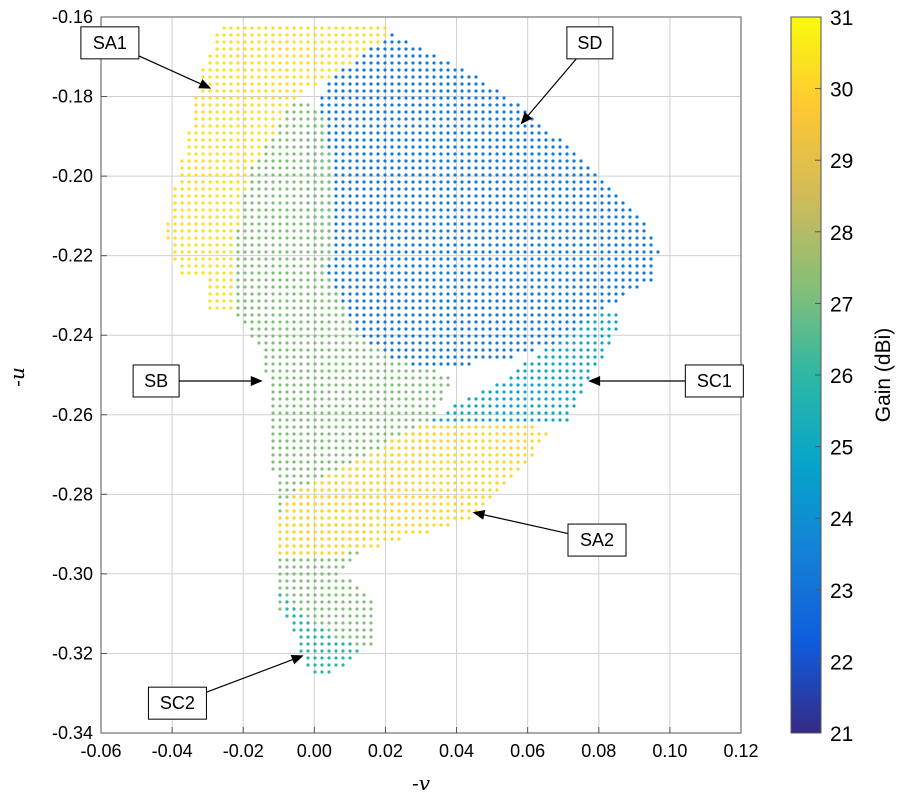  I want to click on y-axis-label: -u, so click(17, 377).